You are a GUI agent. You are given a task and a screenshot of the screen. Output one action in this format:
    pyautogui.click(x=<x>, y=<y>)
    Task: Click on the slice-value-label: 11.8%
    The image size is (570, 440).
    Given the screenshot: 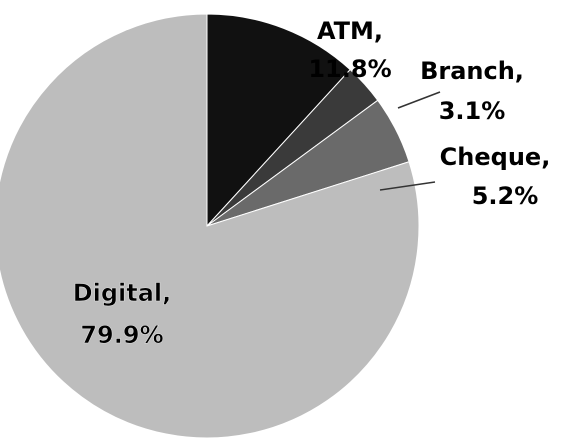 What is the action you would take?
    pyautogui.click(x=349, y=69)
    